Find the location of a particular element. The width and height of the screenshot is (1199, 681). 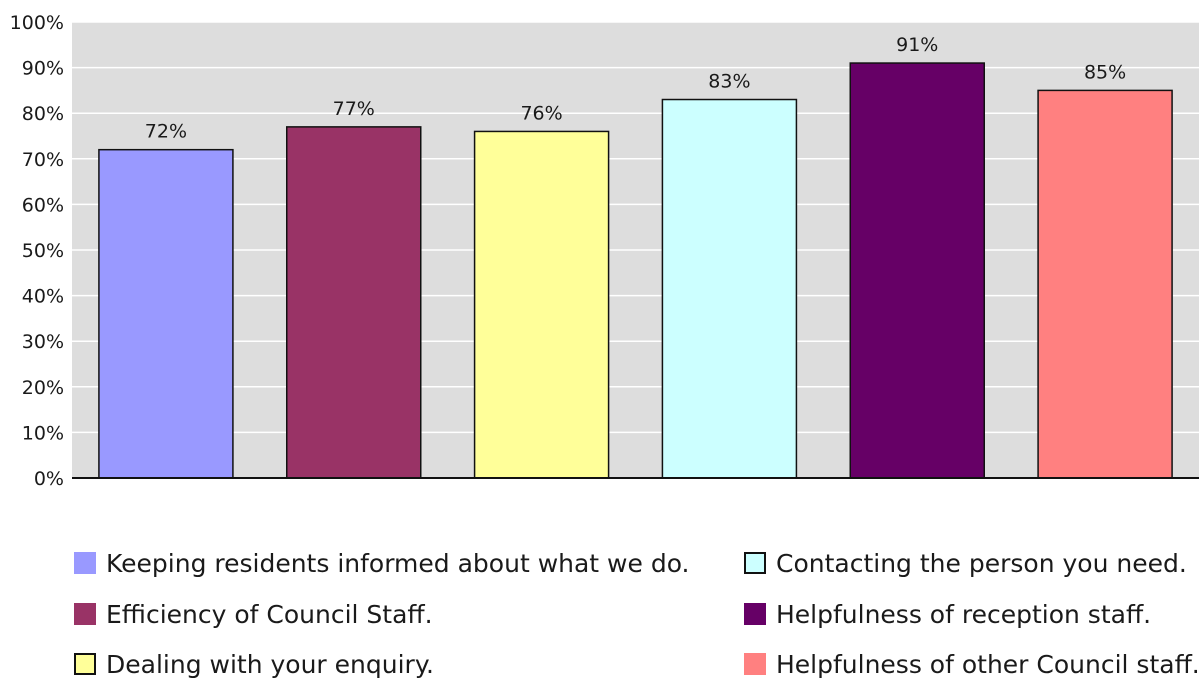

legend-item-helpfulness-of-reception-staff: Helpfulness of reception staff. is located at coordinates (947, 614).